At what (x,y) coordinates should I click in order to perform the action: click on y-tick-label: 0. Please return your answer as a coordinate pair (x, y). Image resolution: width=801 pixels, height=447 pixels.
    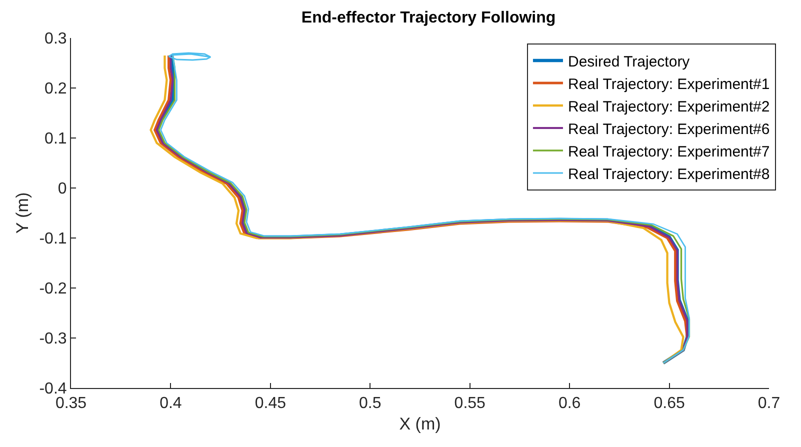
    Looking at the image, I should click on (62, 189).